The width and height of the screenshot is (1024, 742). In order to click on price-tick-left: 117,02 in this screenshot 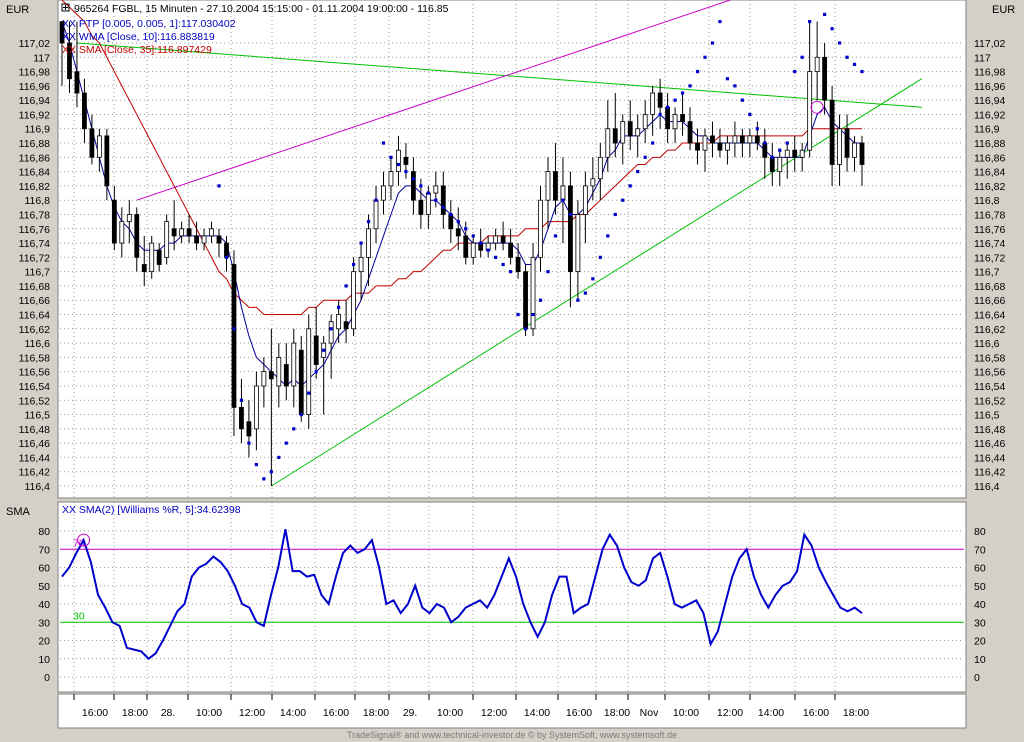, I will do `click(34, 44)`.